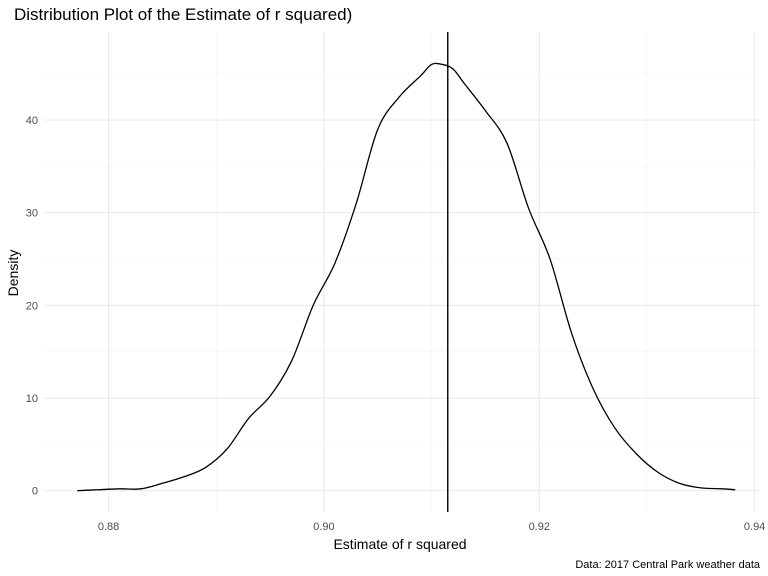 The width and height of the screenshot is (768, 576). I want to click on x-tick-label: 0.90, so click(323, 527).